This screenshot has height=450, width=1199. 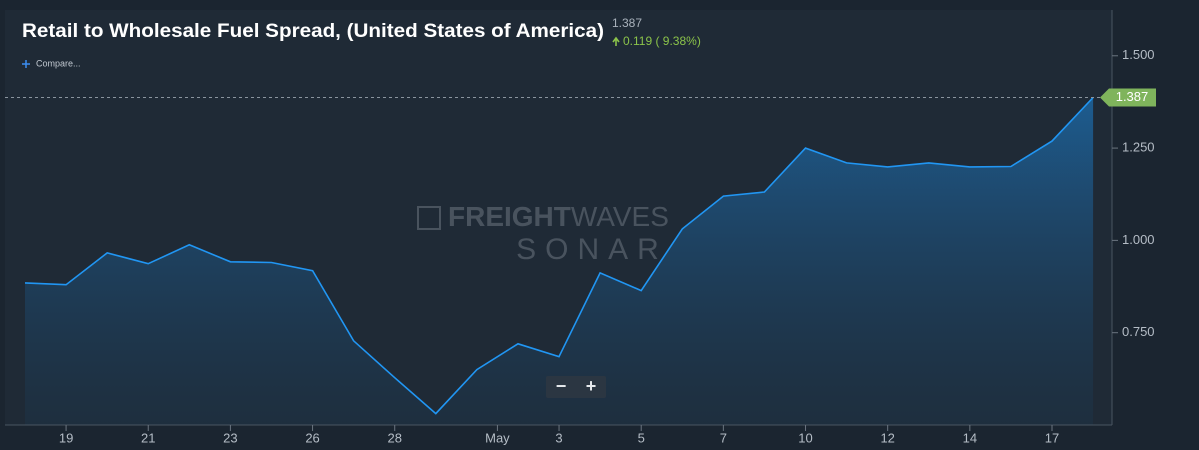 What do you see at coordinates (558, 437) in the screenshot?
I see `x-tick-label: 3` at bounding box center [558, 437].